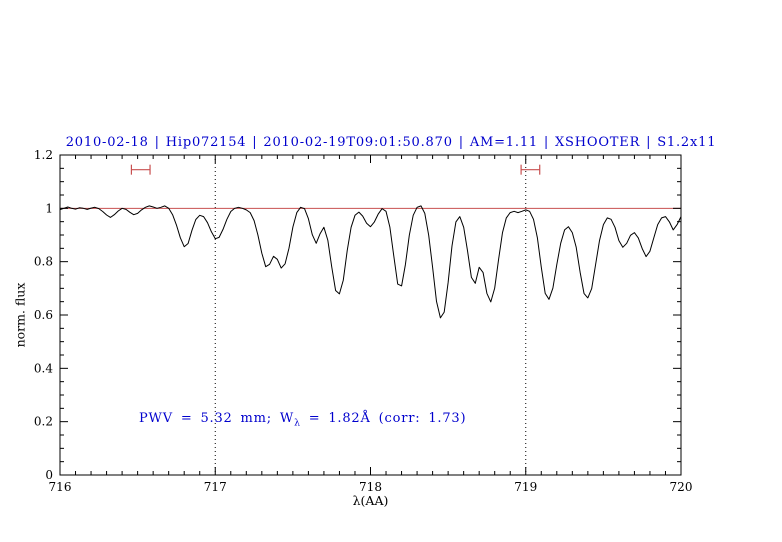 This screenshot has width=782, height=542. What do you see at coordinates (20, 315) in the screenshot?
I see `y-axis-label: norm. flux` at bounding box center [20, 315].